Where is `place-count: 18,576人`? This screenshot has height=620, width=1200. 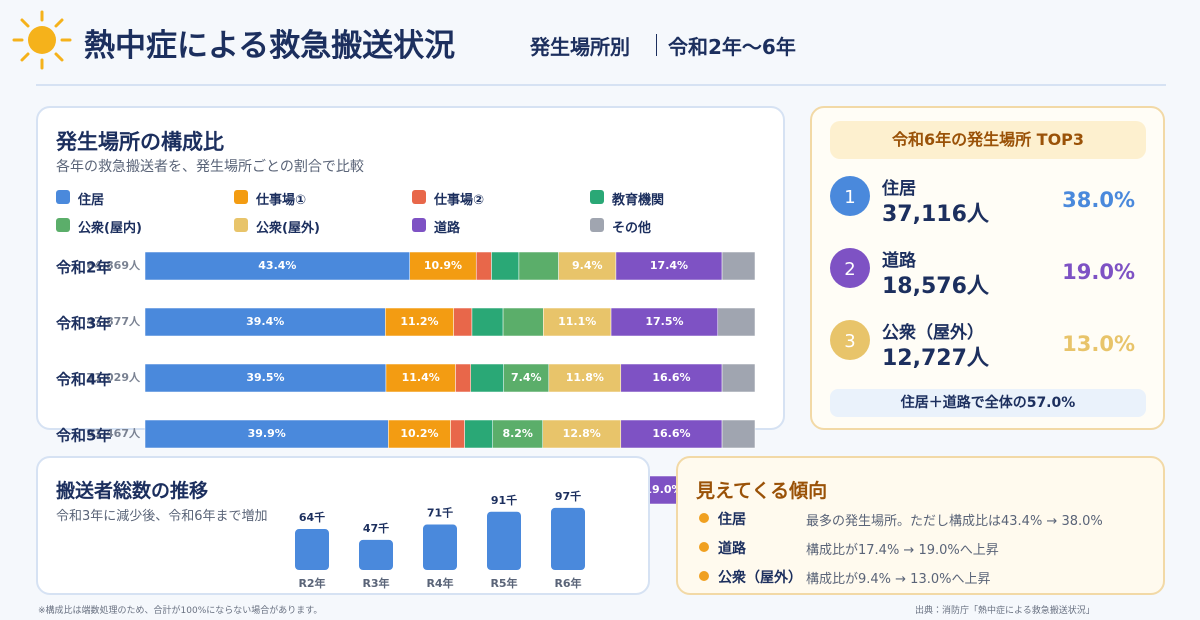 place-count: 18,576人 is located at coordinates (935, 286).